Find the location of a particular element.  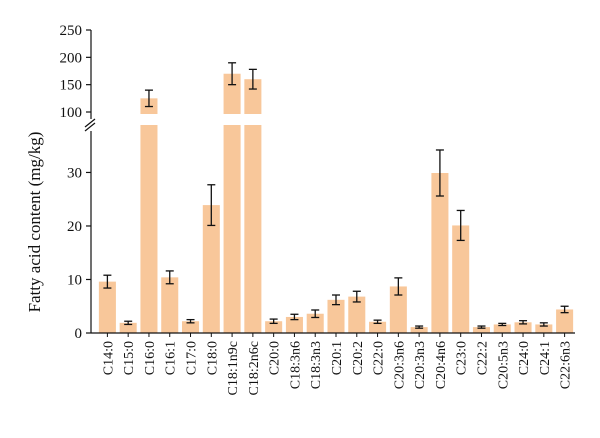

y-tick-label: 20 is located at coordinates (74, 227).